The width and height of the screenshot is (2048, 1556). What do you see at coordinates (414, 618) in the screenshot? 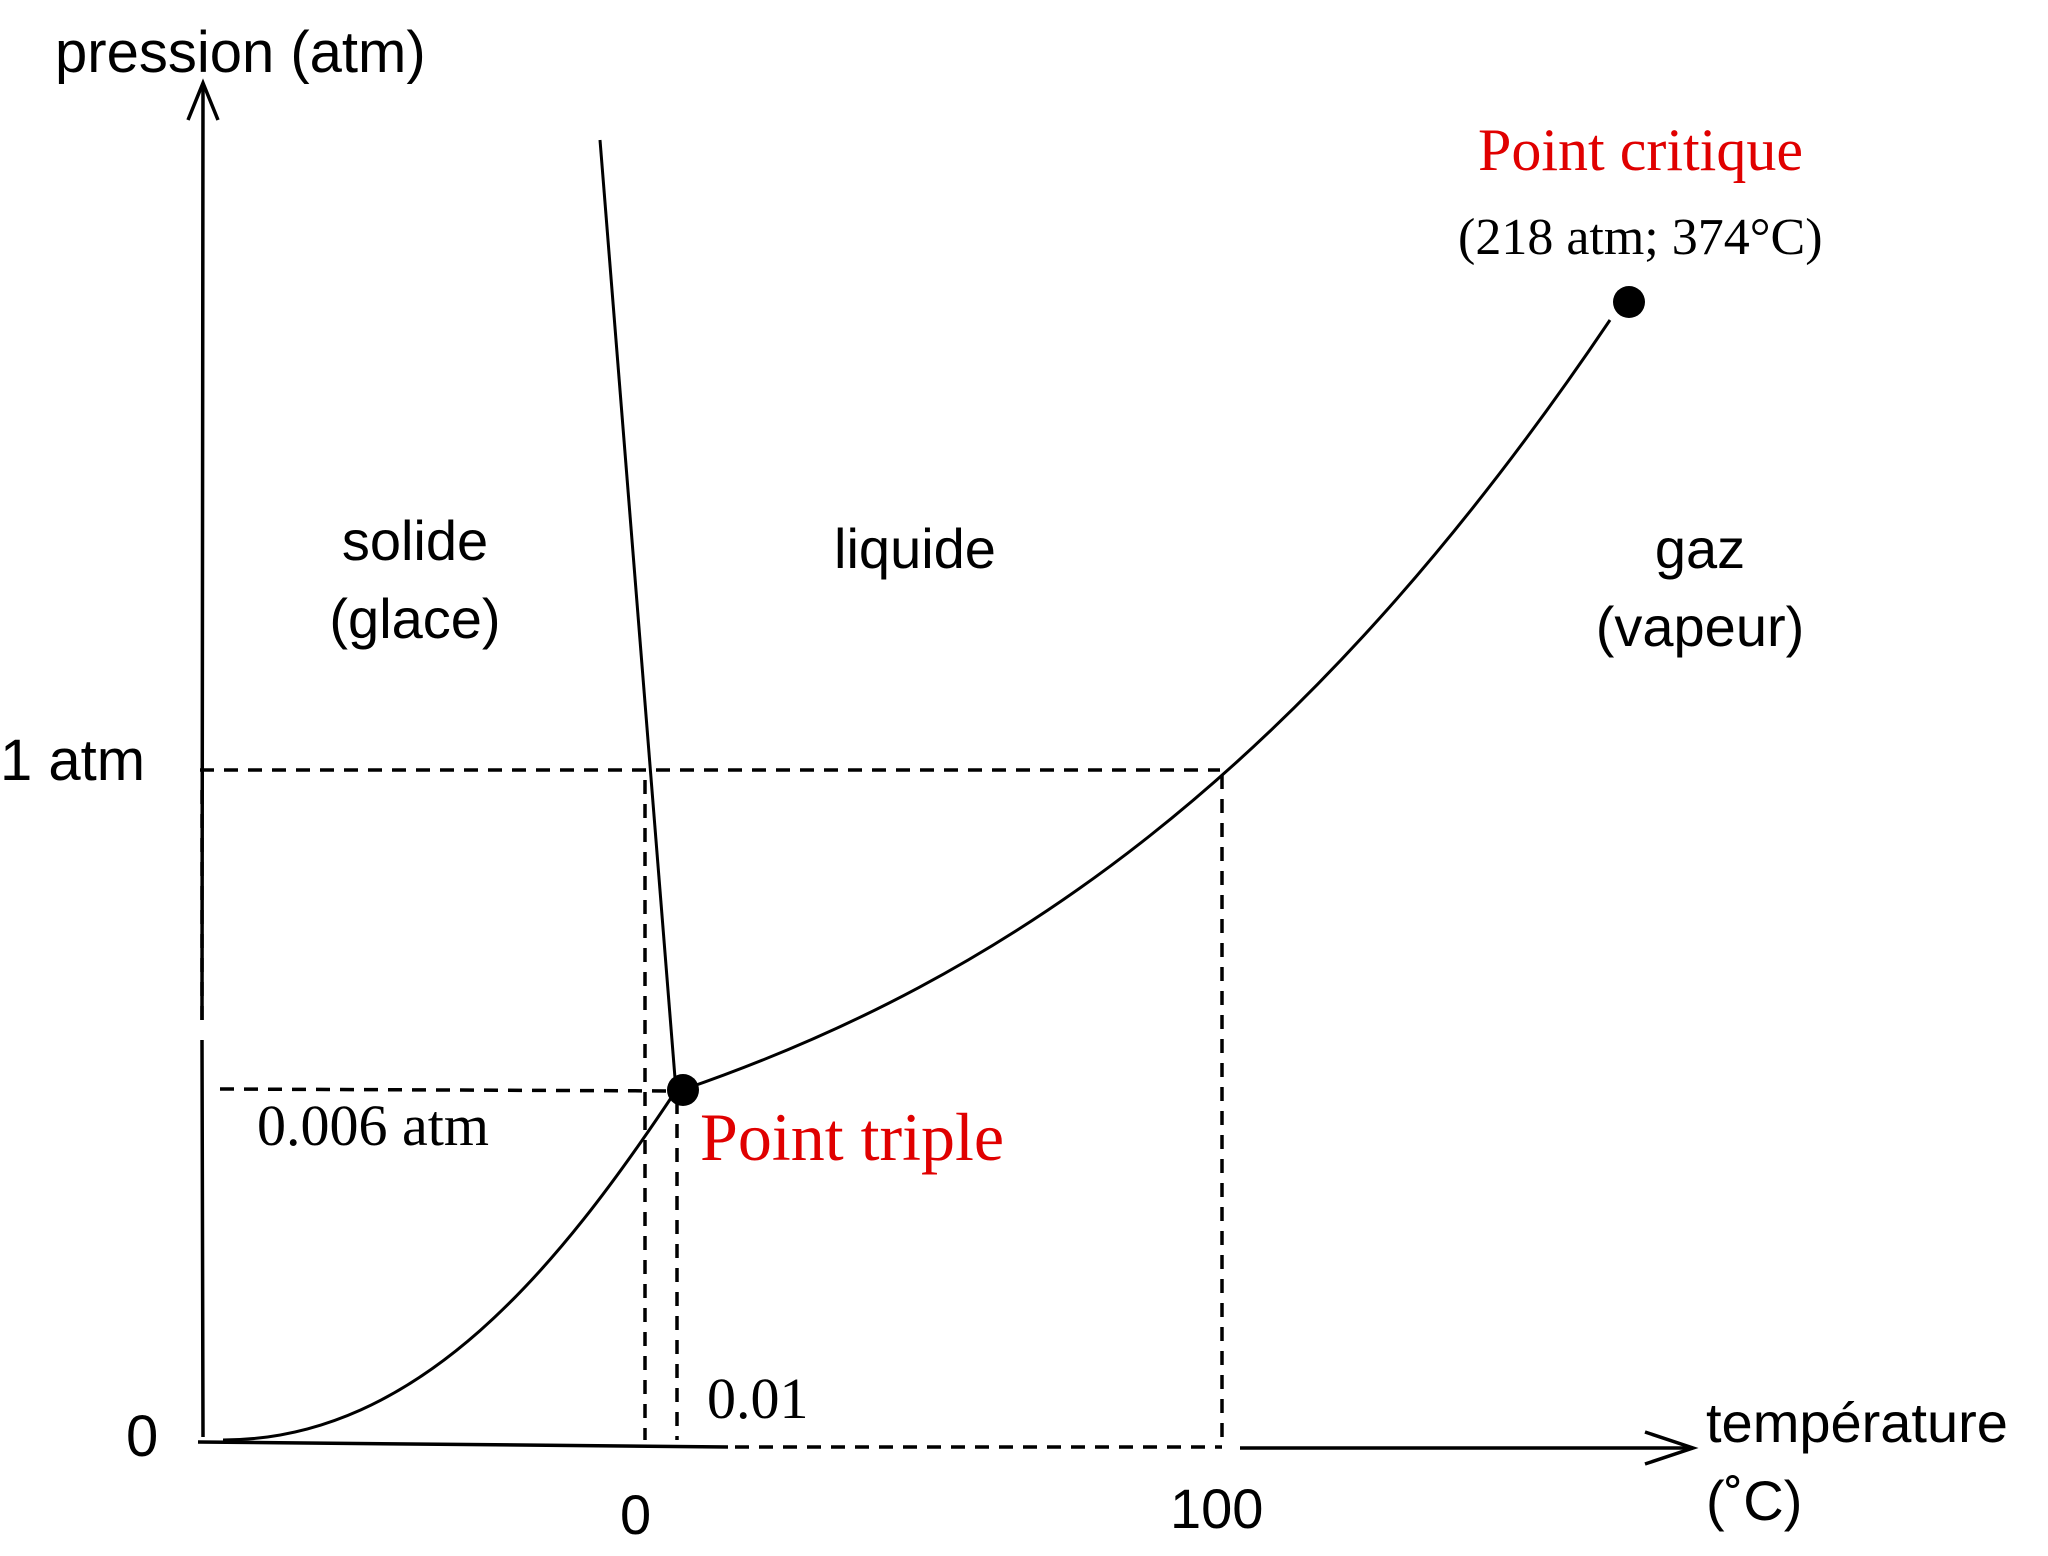
I see `region-solid-line2: (glace)` at bounding box center [414, 618].